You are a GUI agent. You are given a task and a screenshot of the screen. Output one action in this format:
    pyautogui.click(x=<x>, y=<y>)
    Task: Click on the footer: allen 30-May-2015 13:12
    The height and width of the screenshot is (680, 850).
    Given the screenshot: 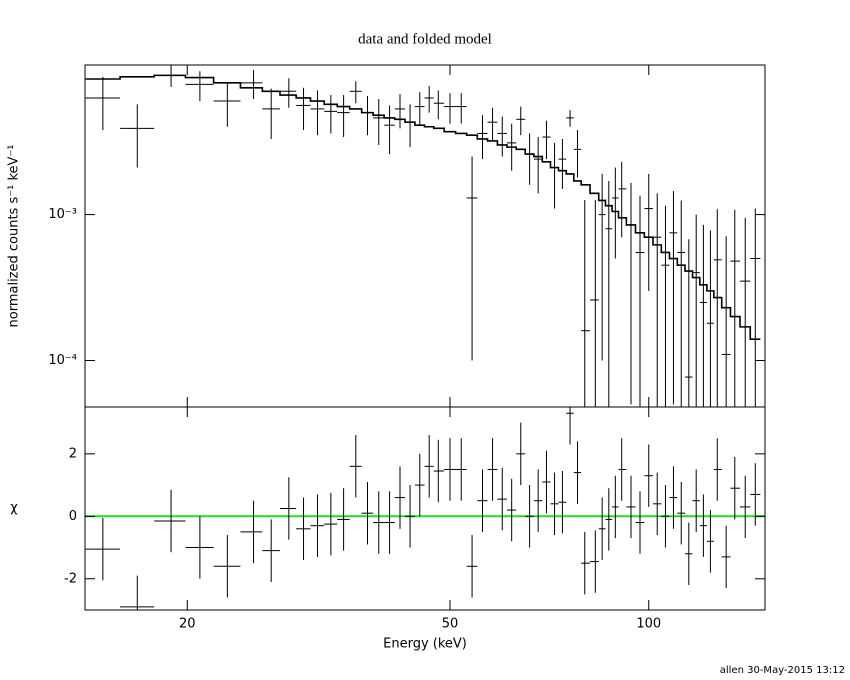 What is the action you would take?
    pyautogui.click(x=782, y=670)
    